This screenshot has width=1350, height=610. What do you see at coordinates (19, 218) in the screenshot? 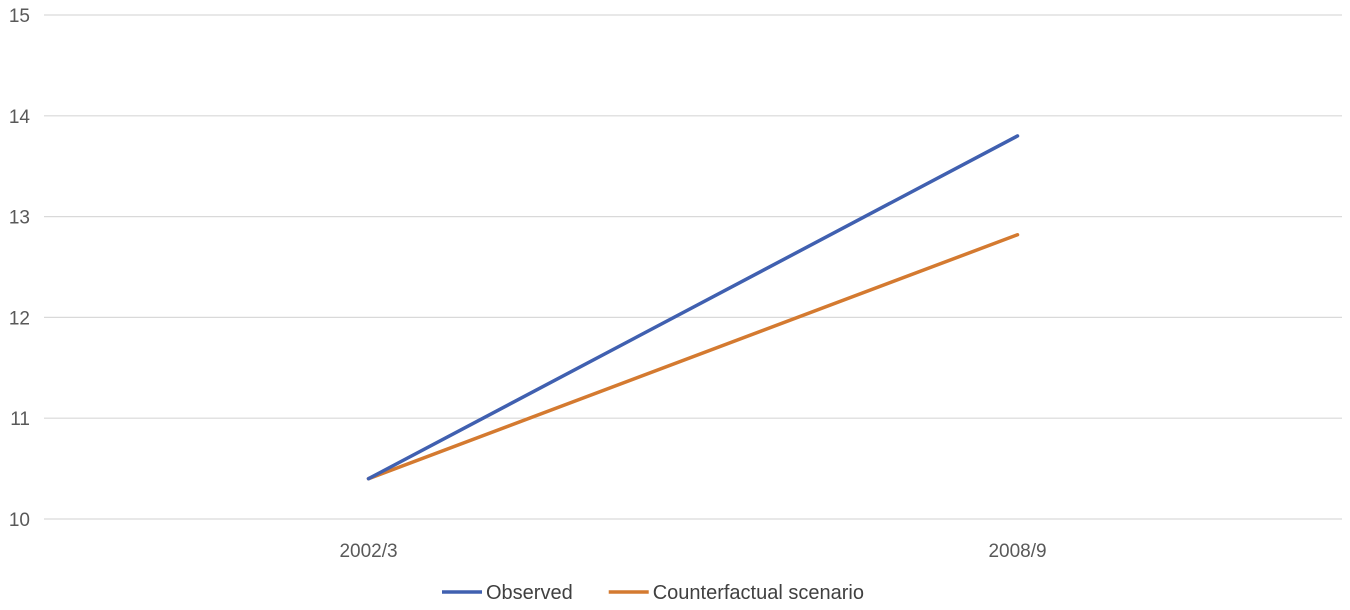
I see `y-tick-label: 13` at bounding box center [19, 218].